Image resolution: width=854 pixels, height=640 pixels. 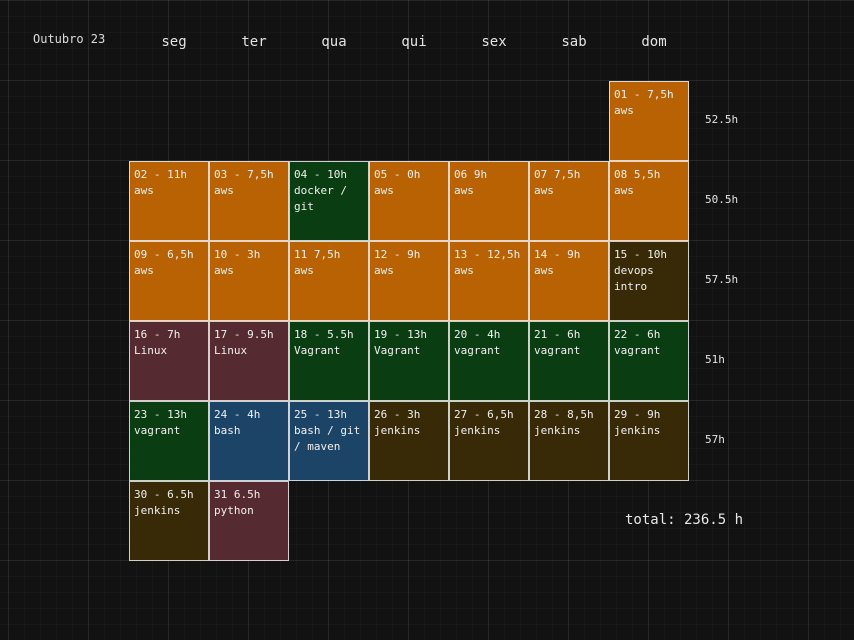 What do you see at coordinates (169, 281) in the screenshot?
I see `day-cell: 09 - 6,5h aws` at bounding box center [169, 281].